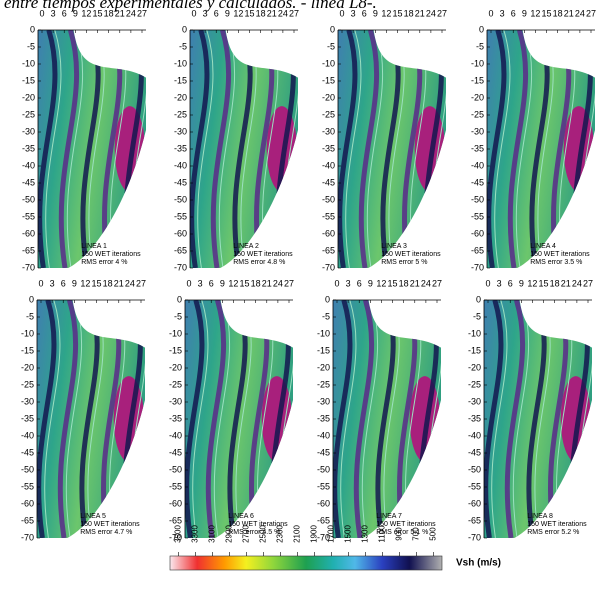 Image resolution: width=598 pixels, height=598 pixels. I want to click on panel-annotation: RMS error 4 %, so click(104, 262).